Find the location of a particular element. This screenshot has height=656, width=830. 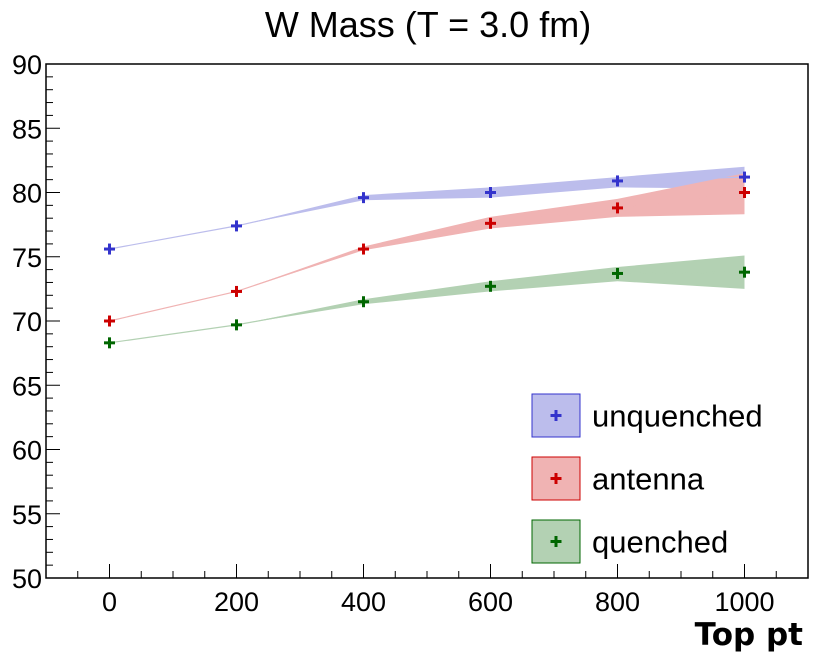

y-tick-label: 80 is located at coordinates (27, 194).